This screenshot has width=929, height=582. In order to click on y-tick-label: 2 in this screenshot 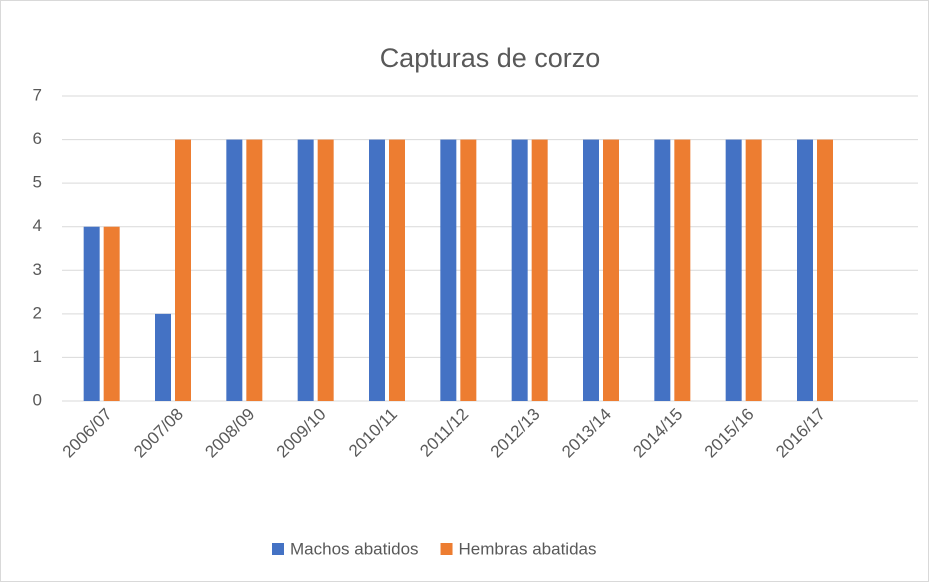, I will do `click(37, 312)`.